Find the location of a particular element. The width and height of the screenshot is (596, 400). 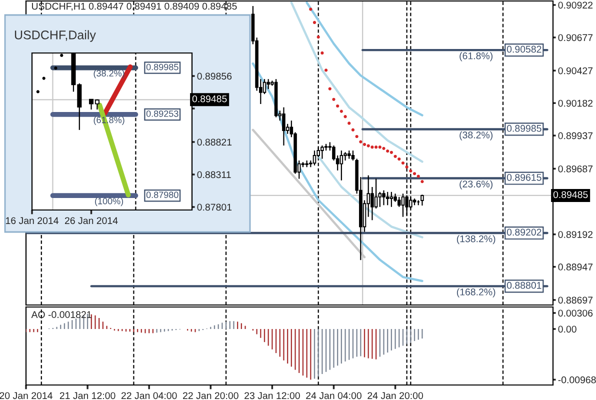

y-tick-label: 0.90182 is located at coordinates (575, 103).